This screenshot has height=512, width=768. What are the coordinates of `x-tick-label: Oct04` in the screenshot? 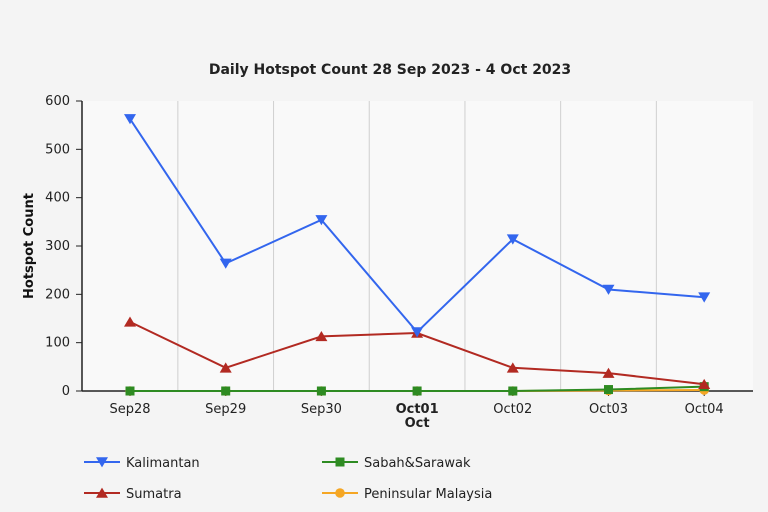 It's located at (704, 409).